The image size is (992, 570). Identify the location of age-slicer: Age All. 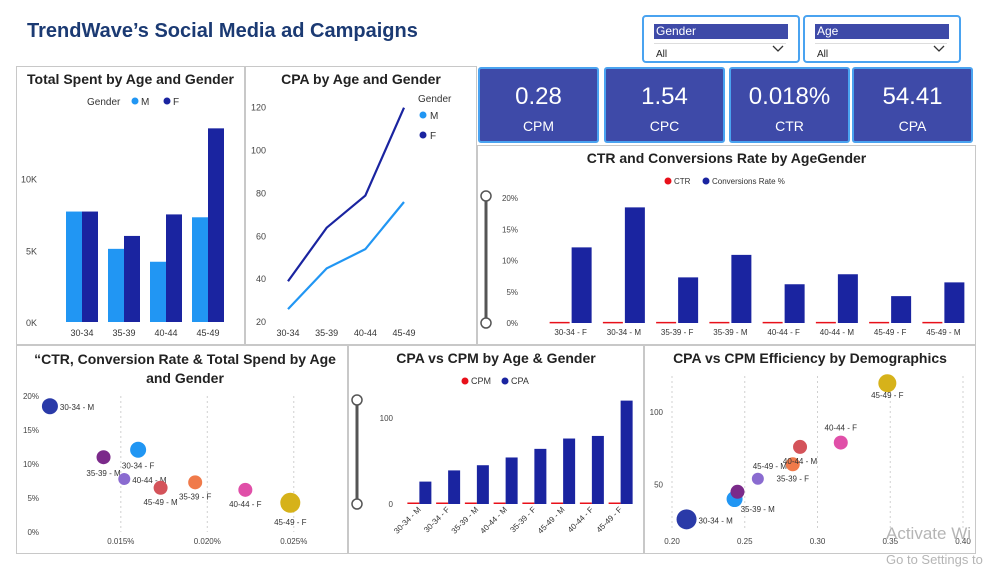
(882, 39).